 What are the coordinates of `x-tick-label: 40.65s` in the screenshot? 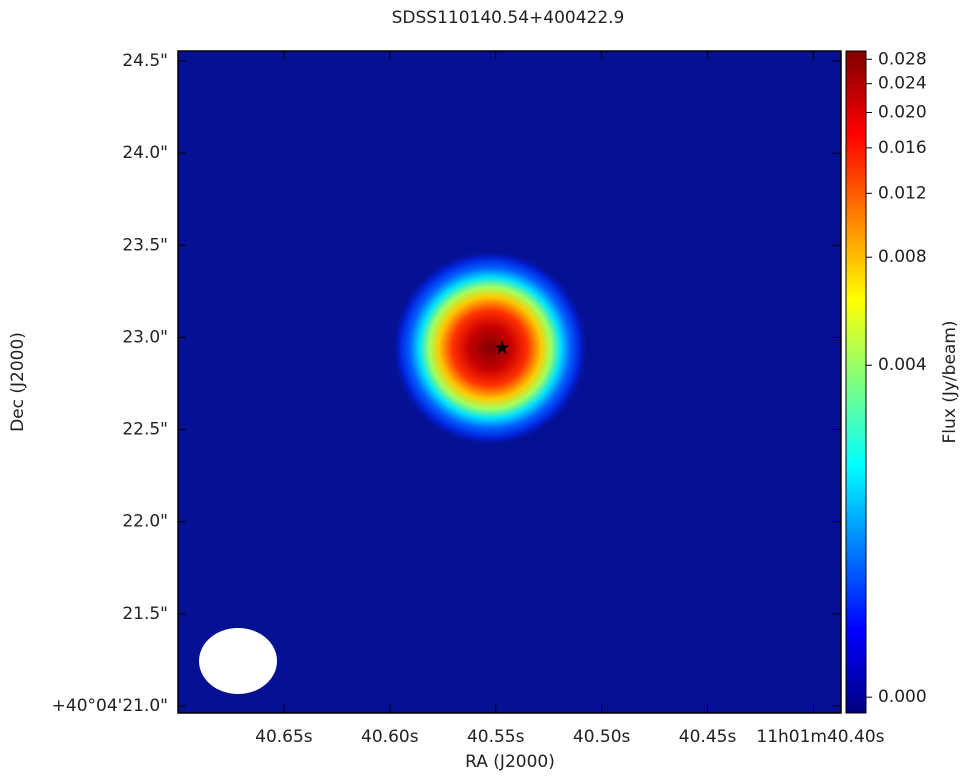 It's located at (284, 737).